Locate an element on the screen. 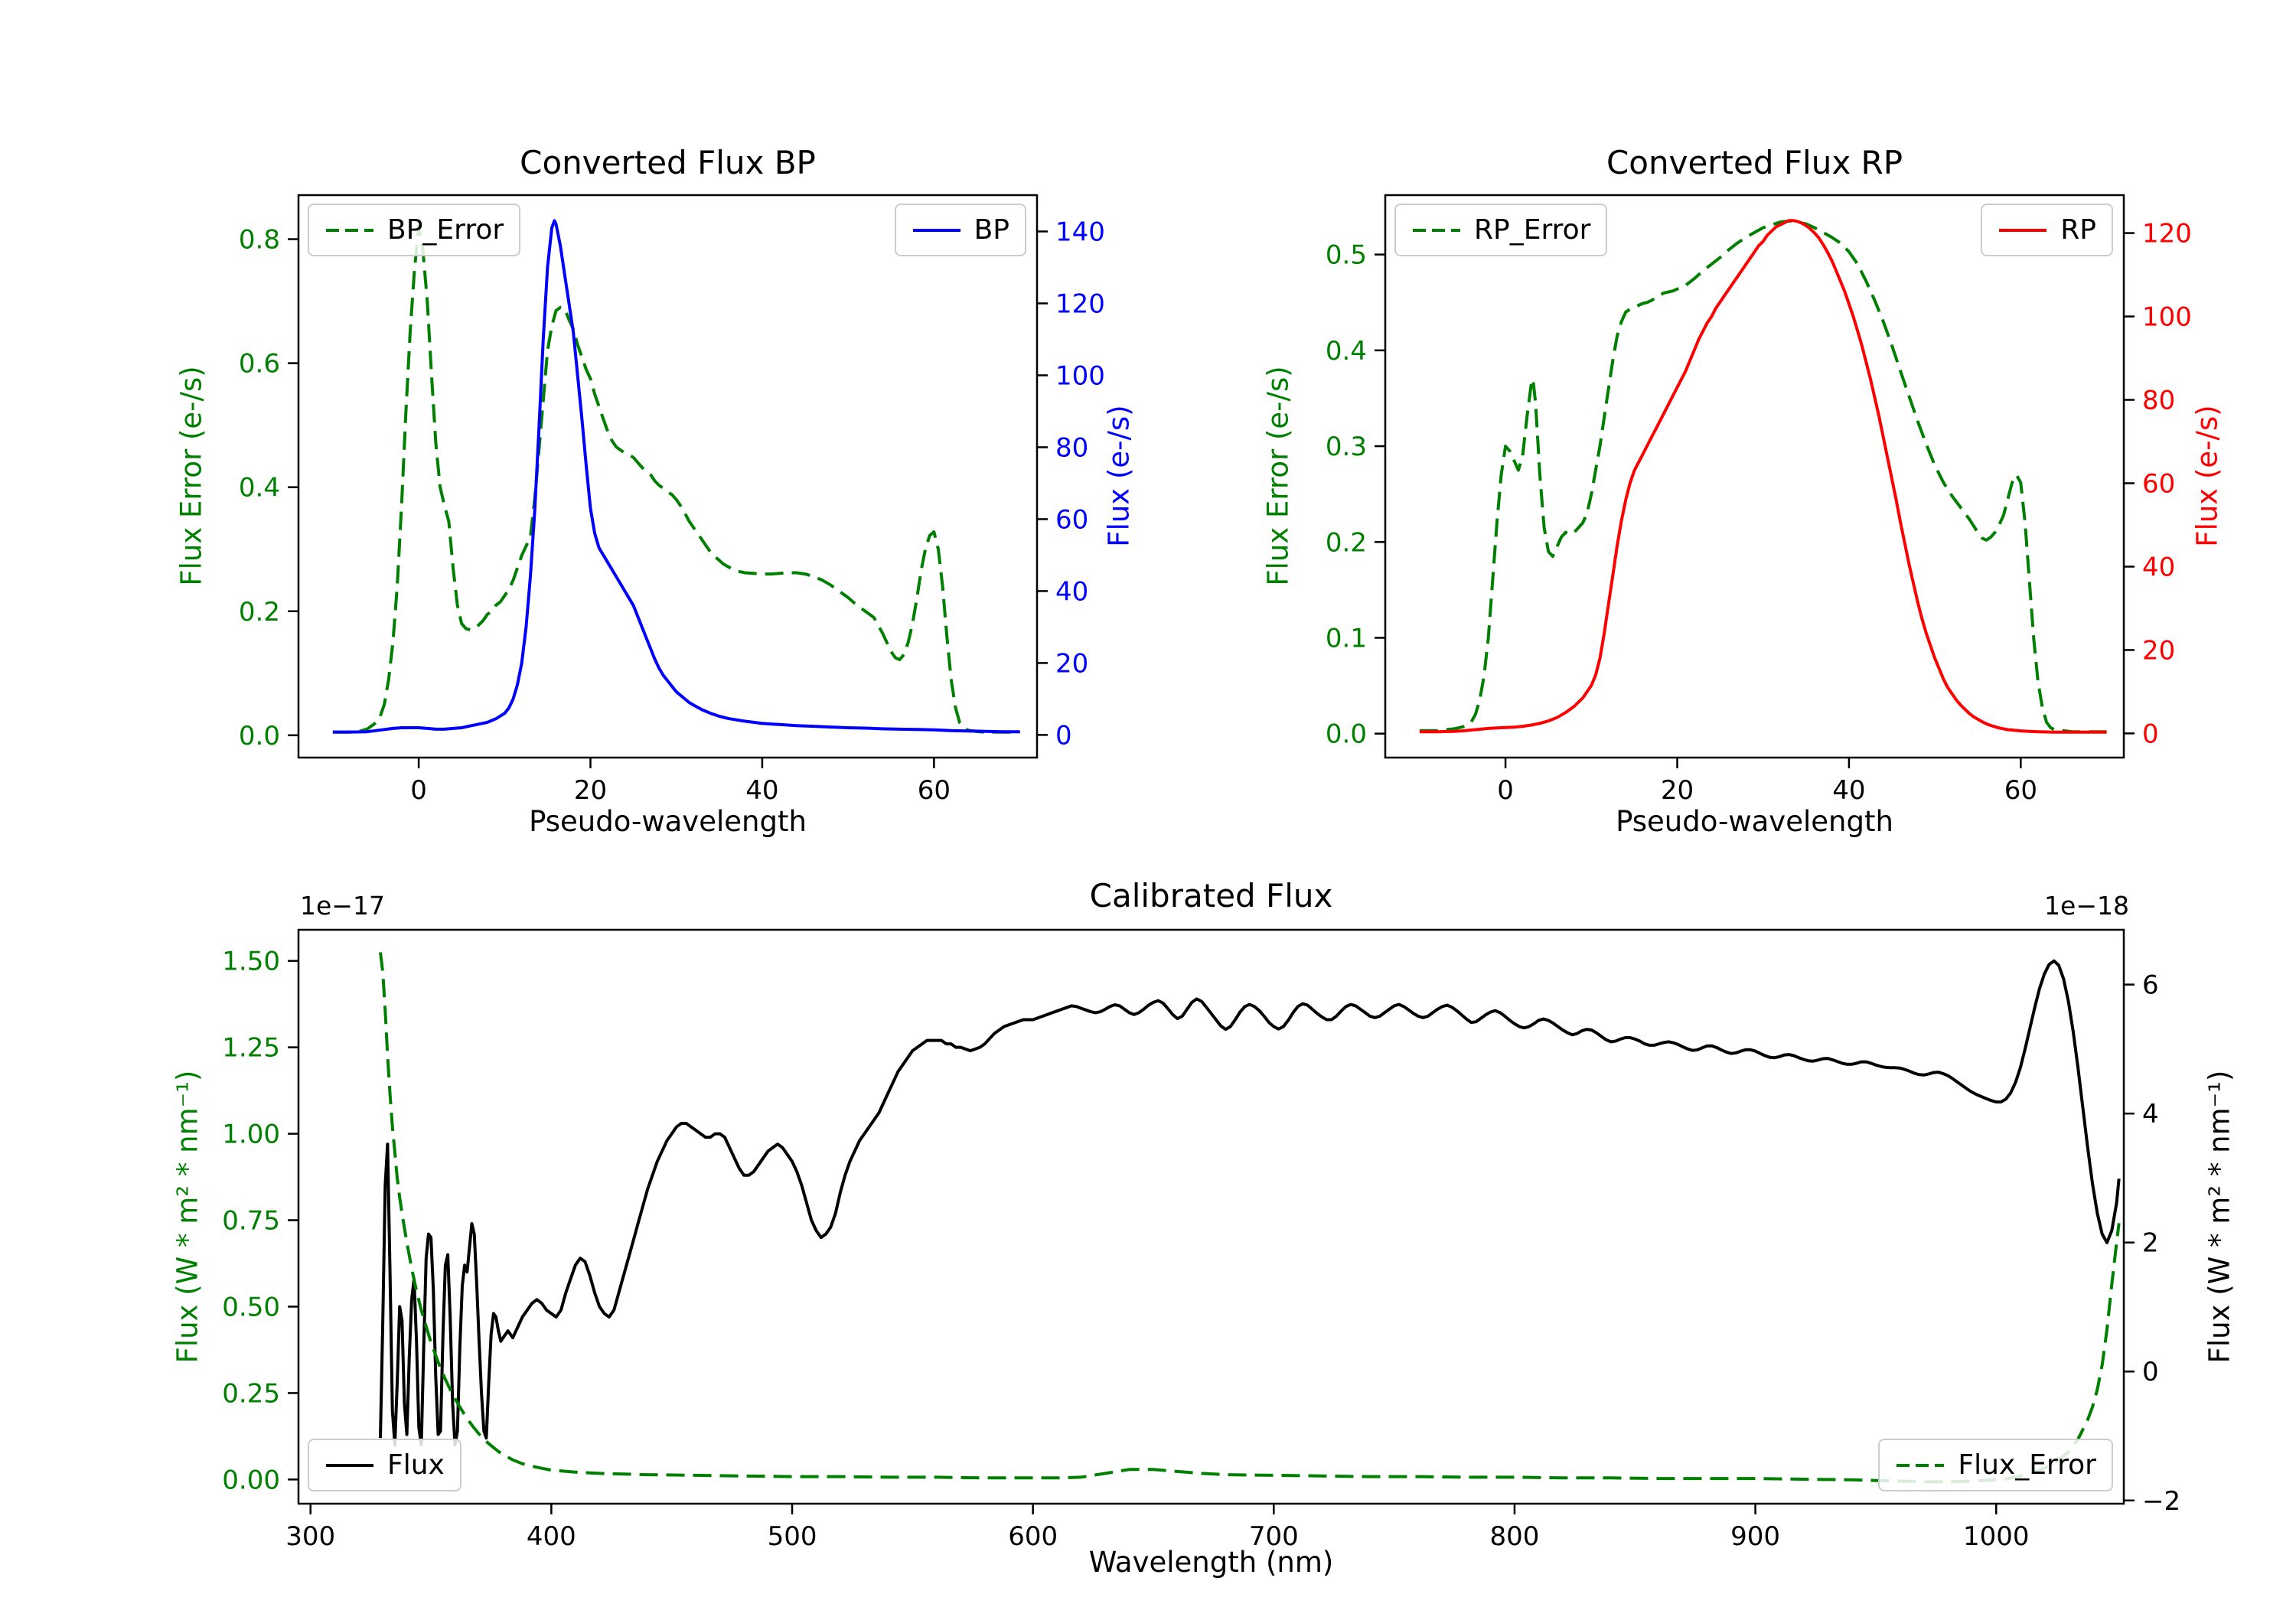 Image resolution: width=2296 pixels, height=1607 pixels. left-offset-1e-17: 1e−17 is located at coordinates (342, 906).